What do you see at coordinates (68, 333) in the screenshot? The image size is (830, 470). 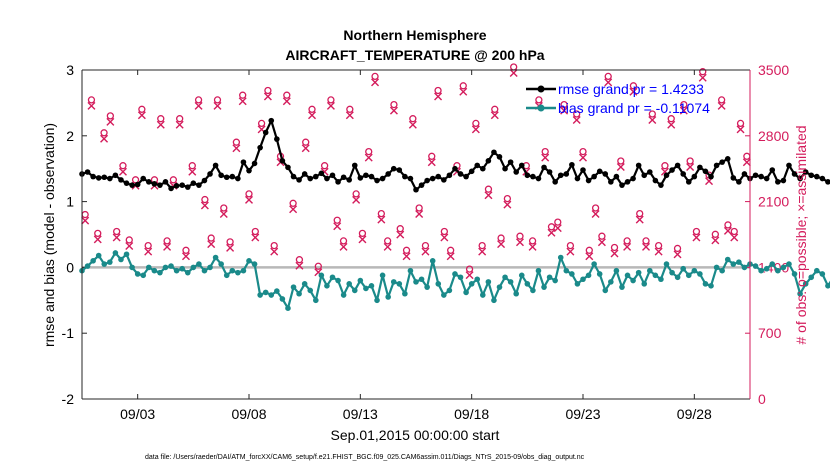 I see `y-tick-label: -1` at bounding box center [68, 333].